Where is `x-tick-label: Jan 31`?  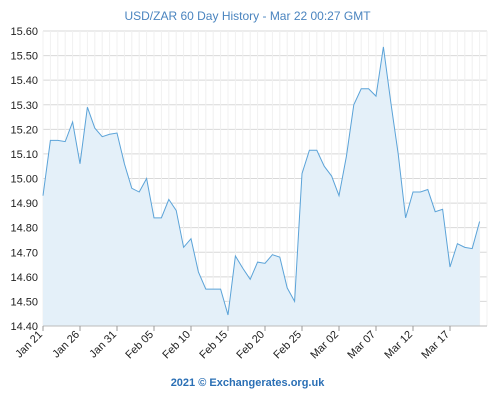
x-tick-label: Jan 31 is located at coordinates (103, 345).